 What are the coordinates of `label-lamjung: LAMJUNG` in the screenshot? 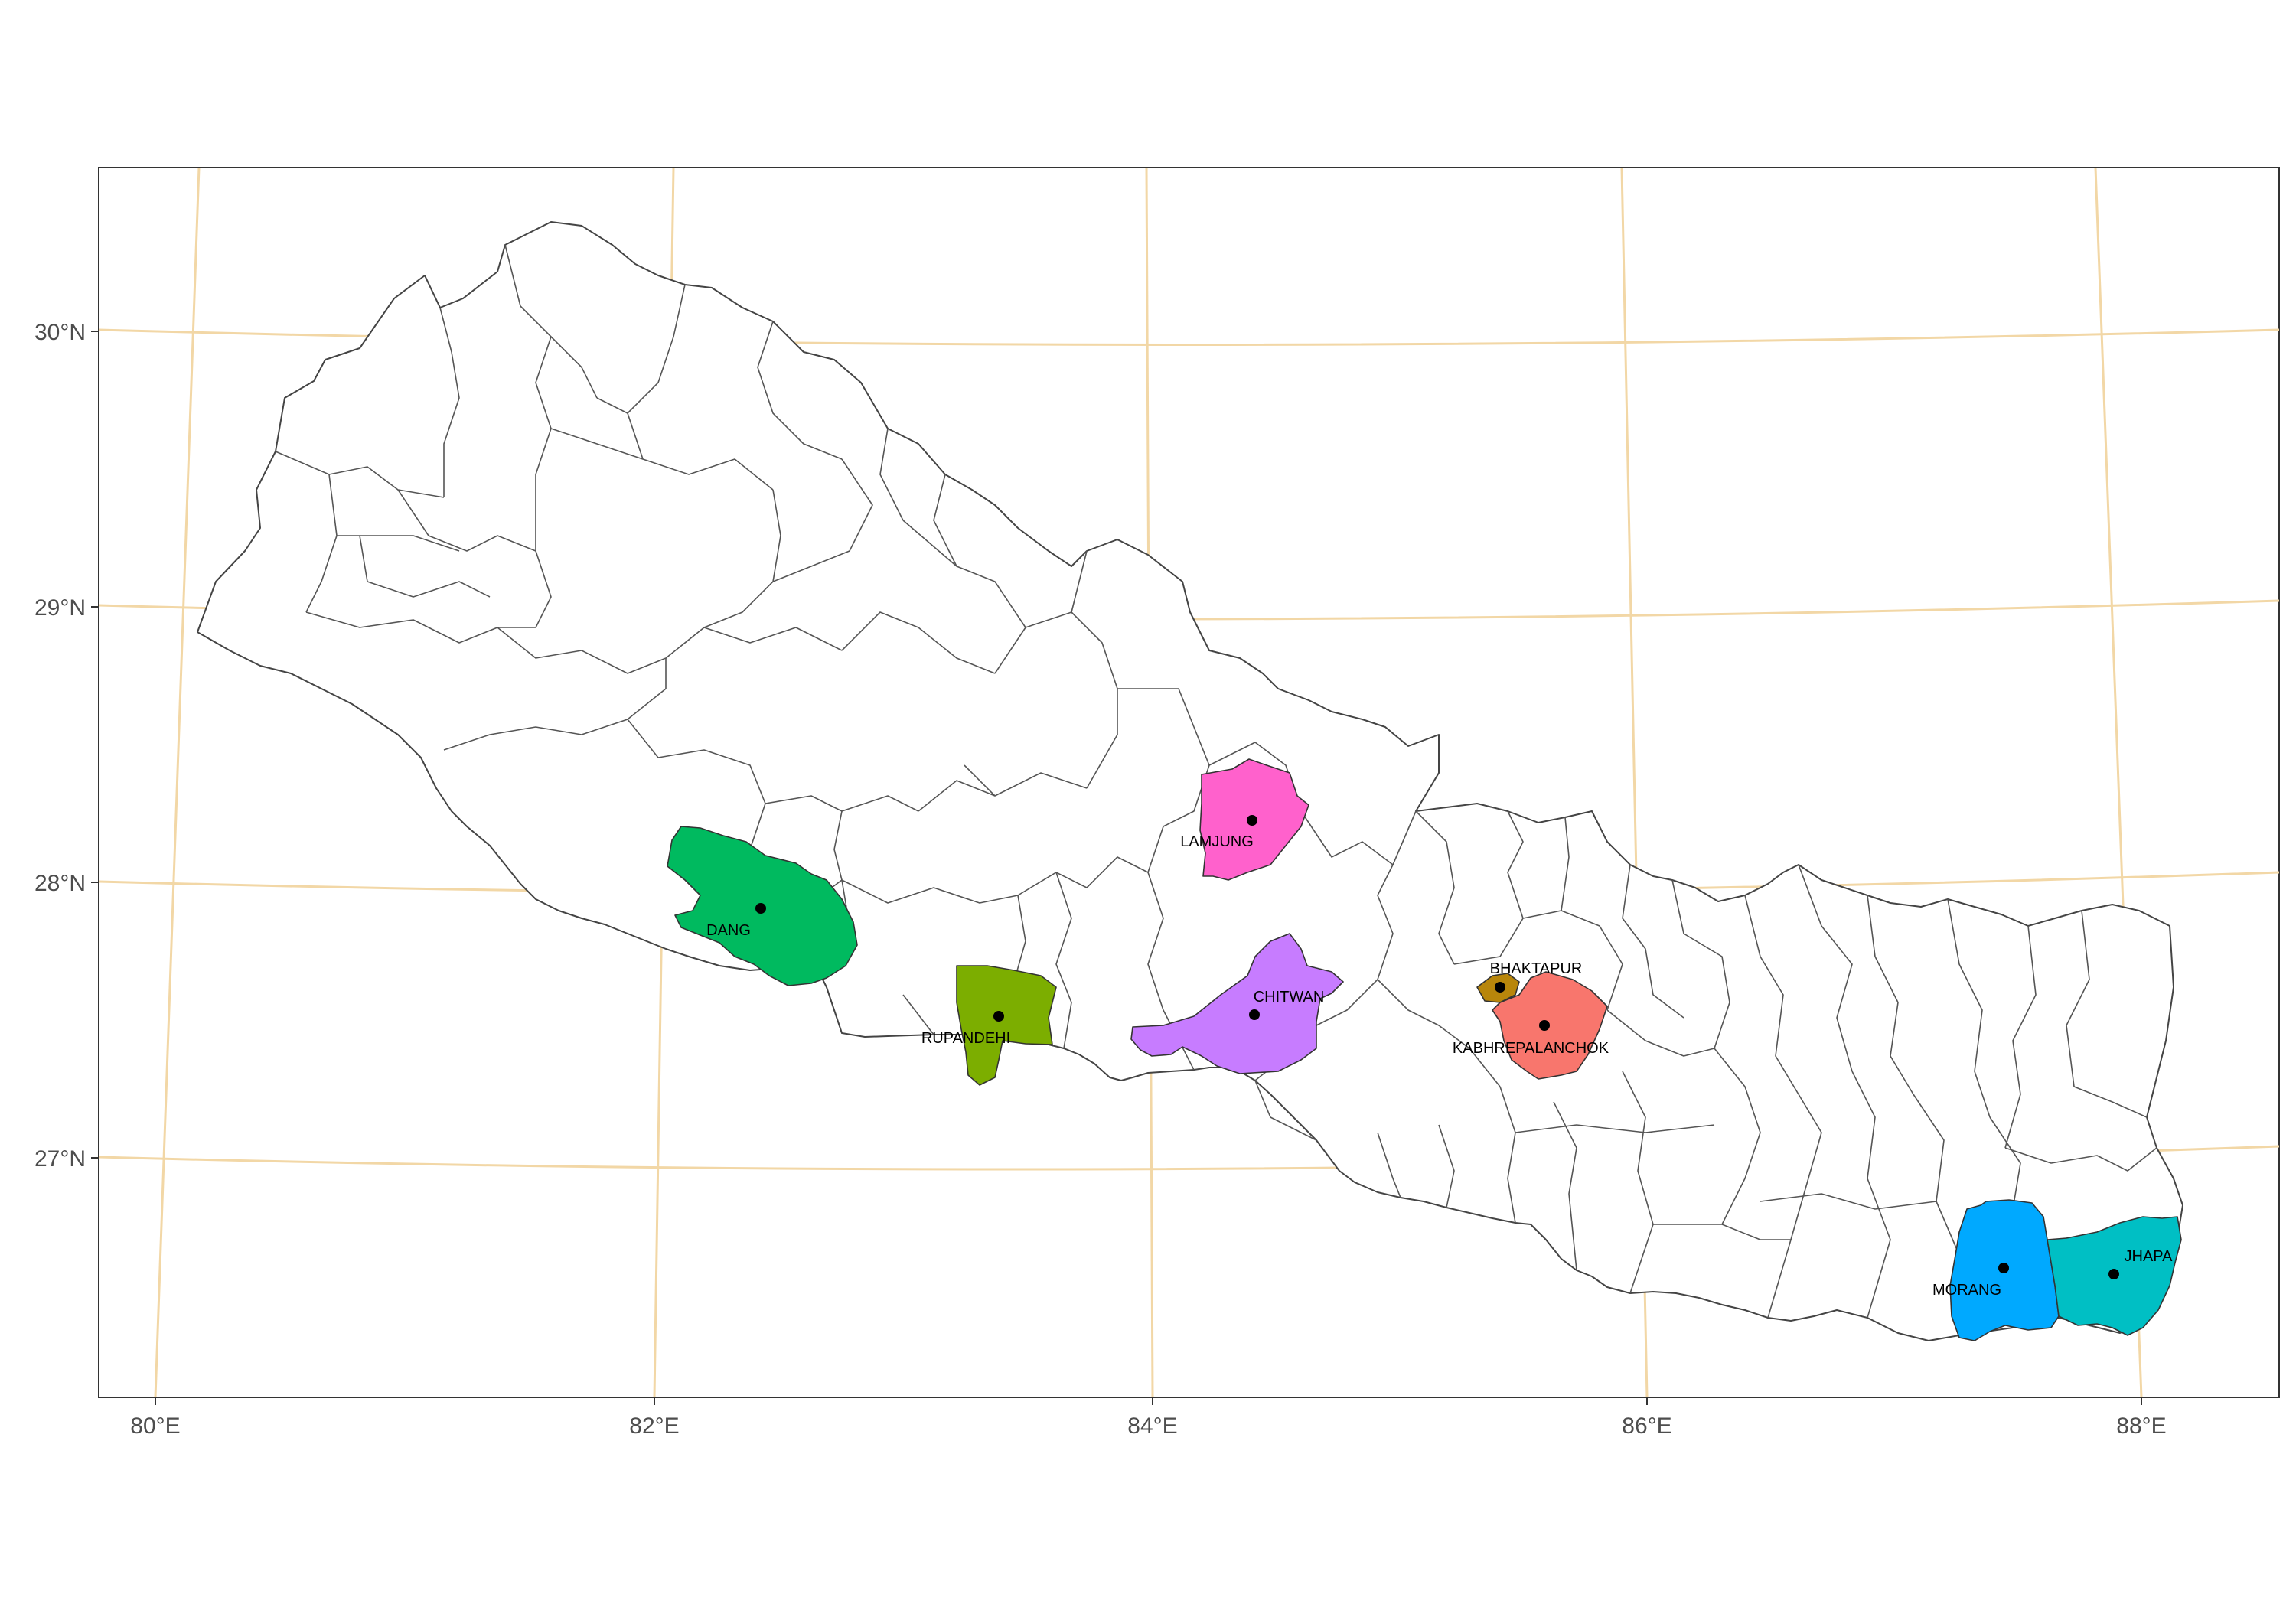 It's located at (1217, 841).